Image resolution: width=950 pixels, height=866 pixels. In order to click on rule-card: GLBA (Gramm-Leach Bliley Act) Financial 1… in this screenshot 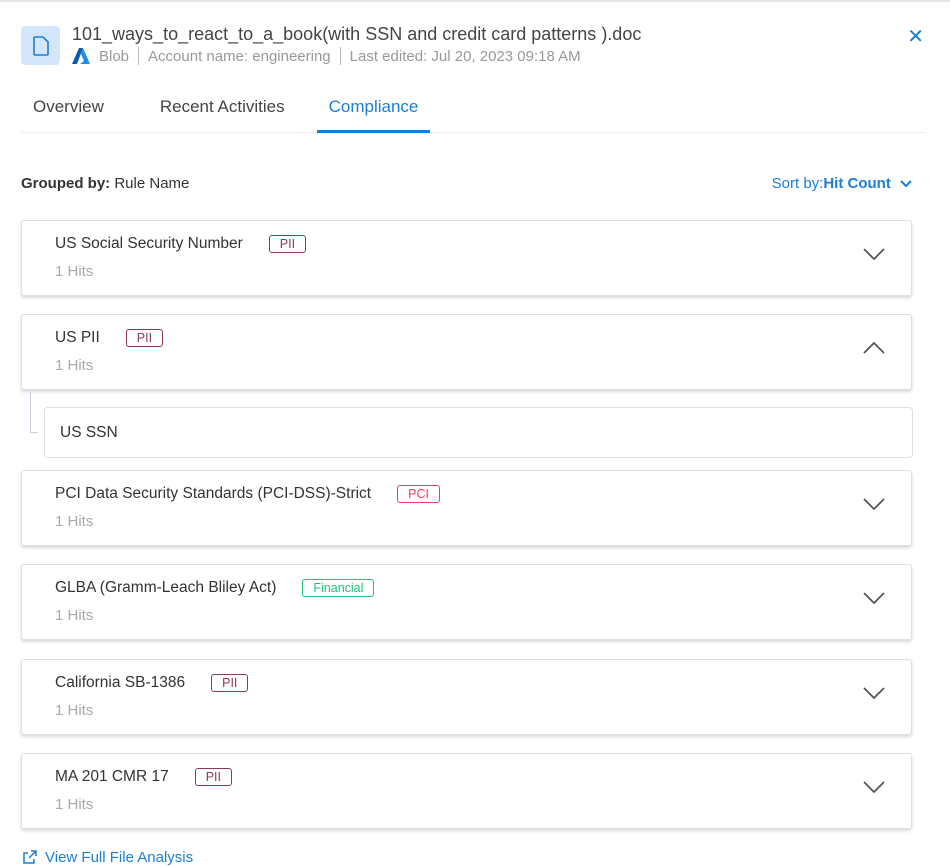, I will do `click(466, 602)`.